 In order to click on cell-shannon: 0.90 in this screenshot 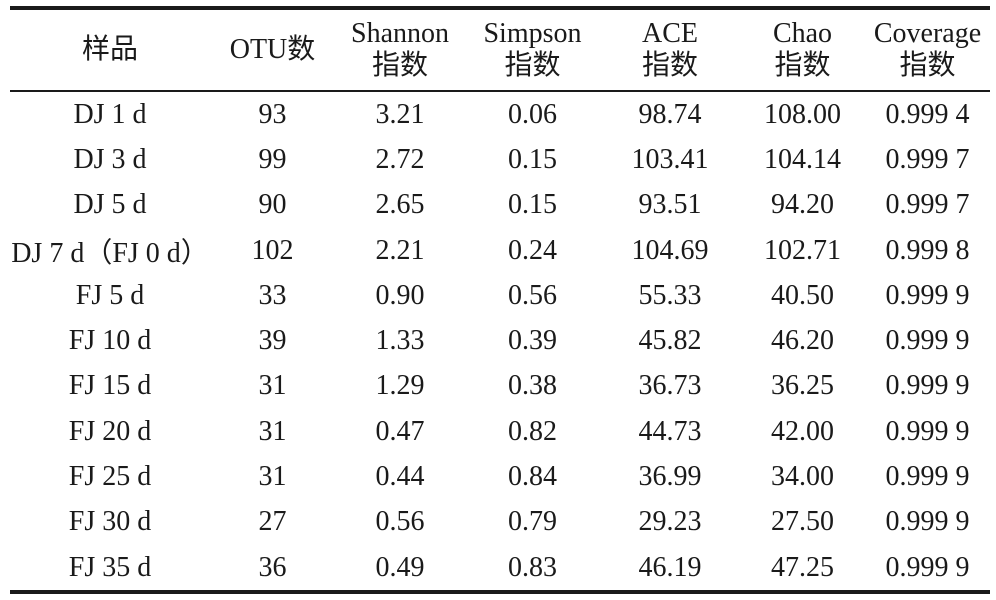, I will do `click(400, 295)`.